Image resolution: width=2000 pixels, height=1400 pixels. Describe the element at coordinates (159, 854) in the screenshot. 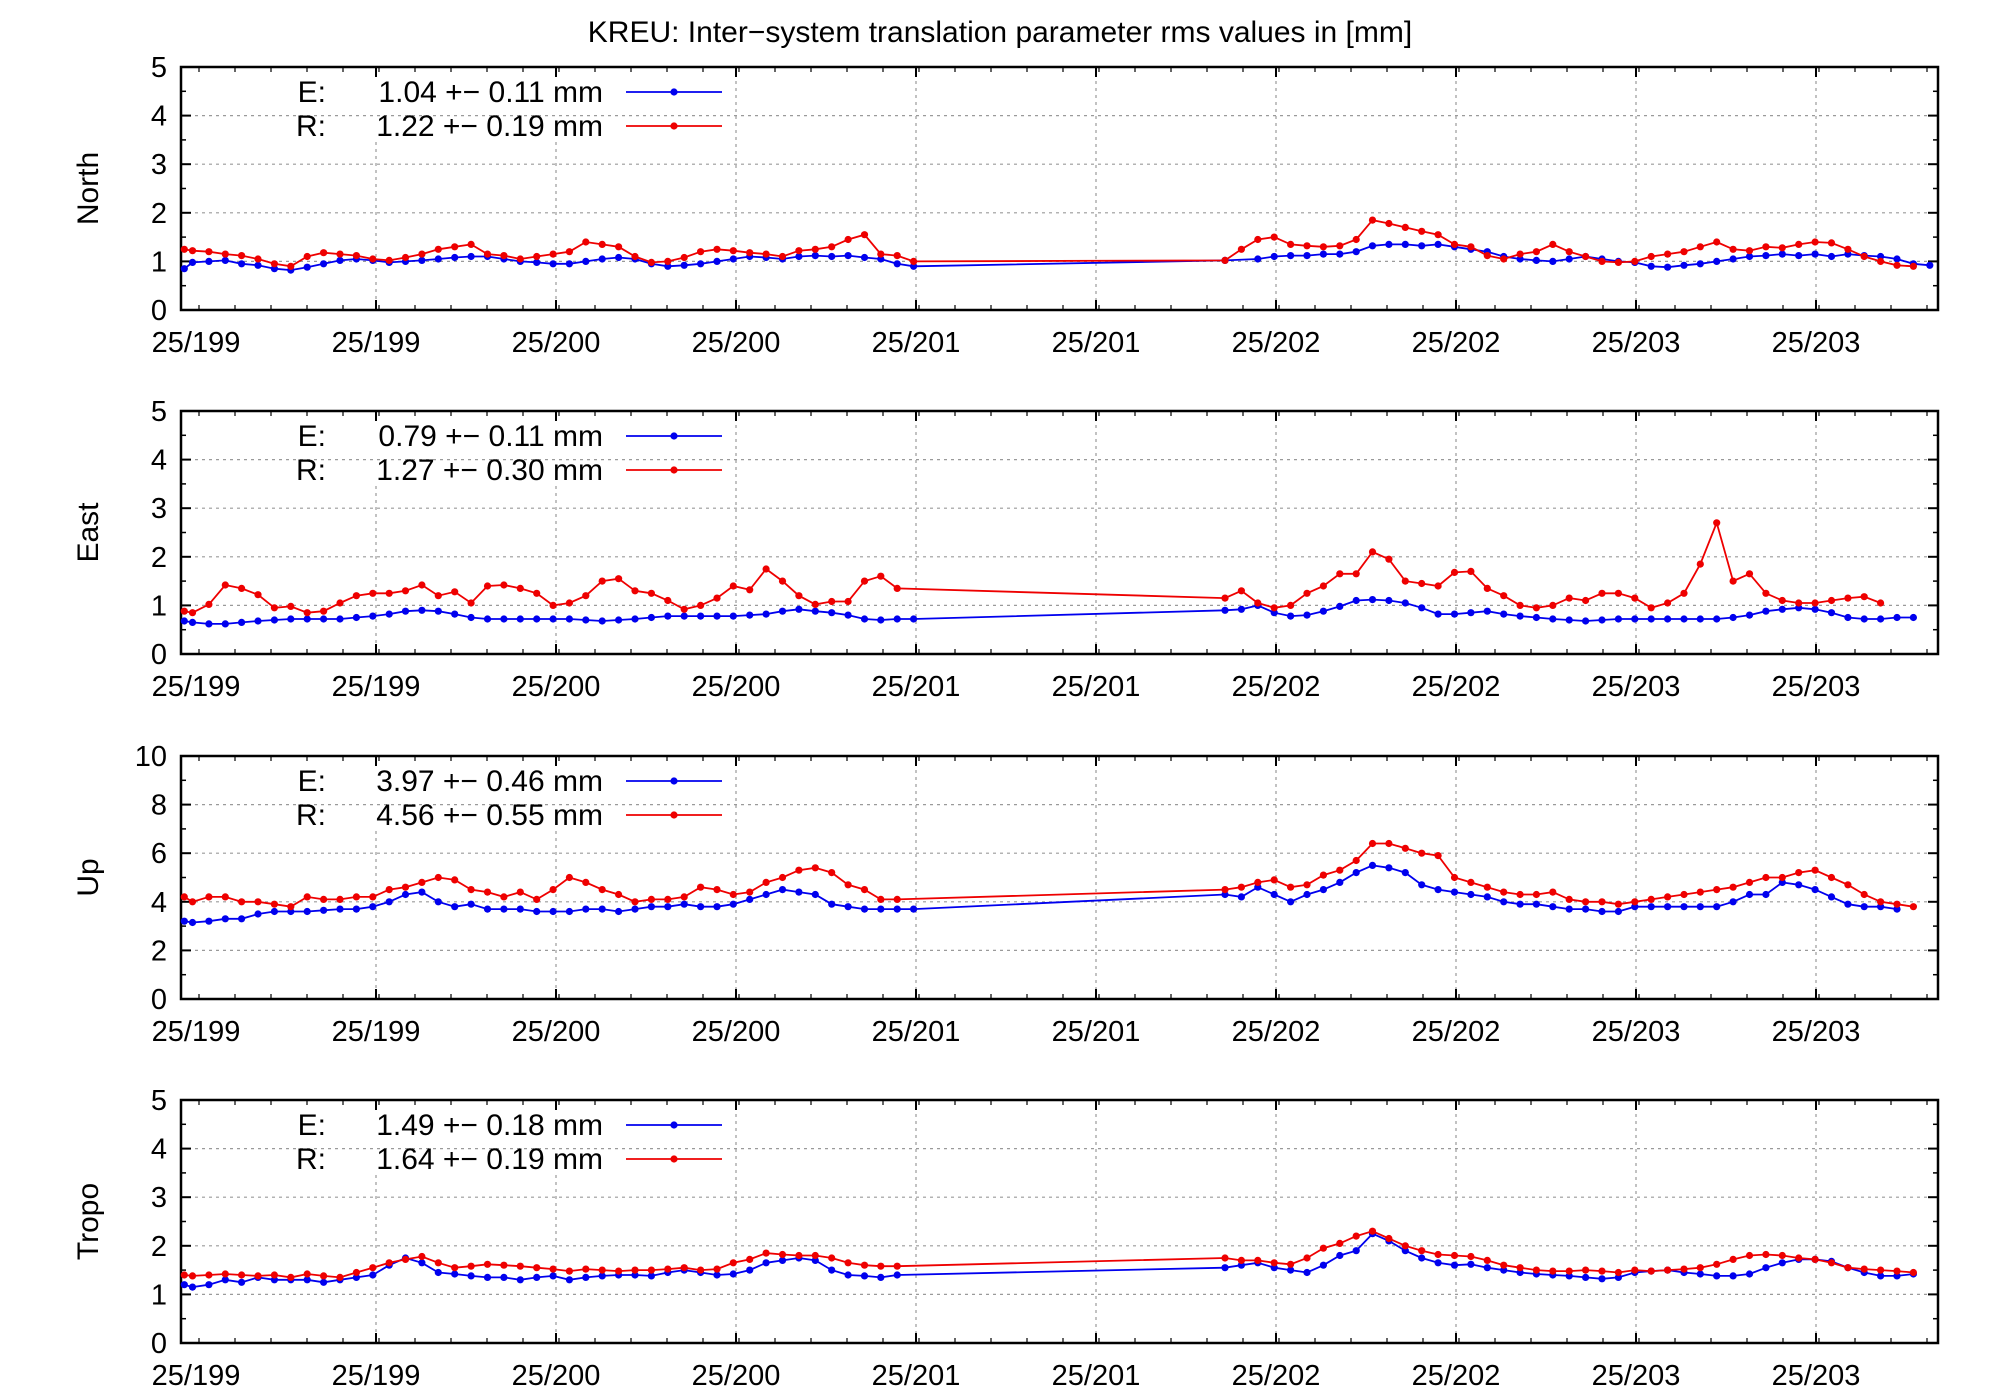

I see `y-tick-label: 6` at that location.